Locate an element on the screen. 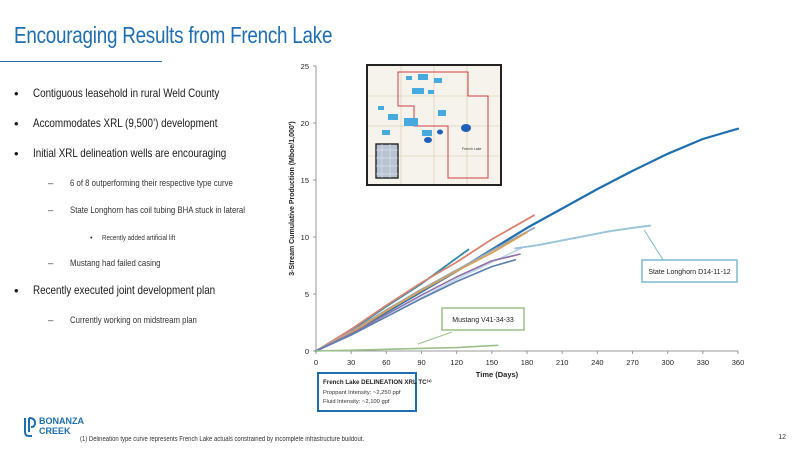  bullet-text: Recently executed joint development plan is located at coordinates (124, 290).